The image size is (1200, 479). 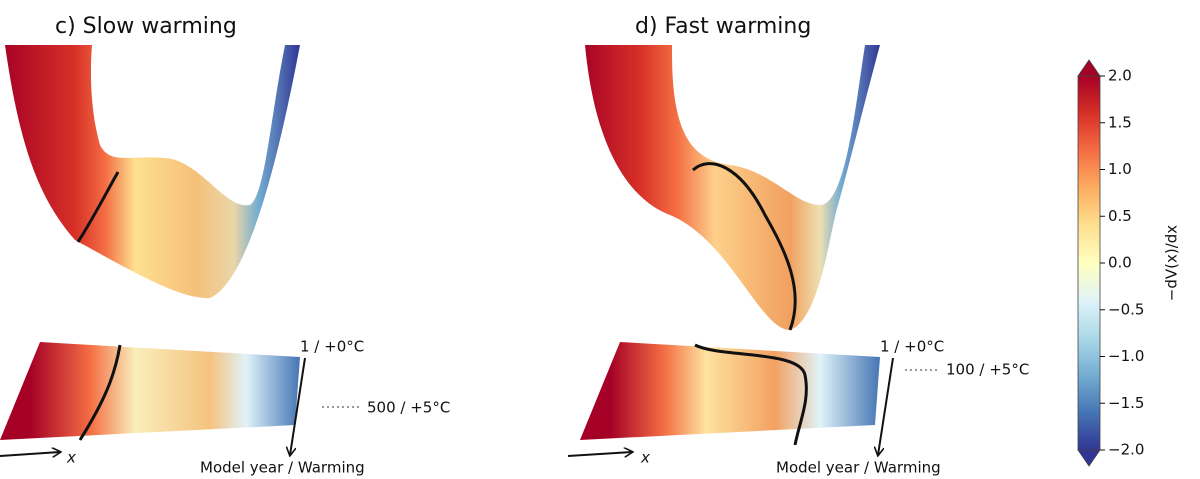 What do you see at coordinates (987, 370) in the screenshot?
I see `time-end: 100 / +5°C` at bounding box center [987, 370].